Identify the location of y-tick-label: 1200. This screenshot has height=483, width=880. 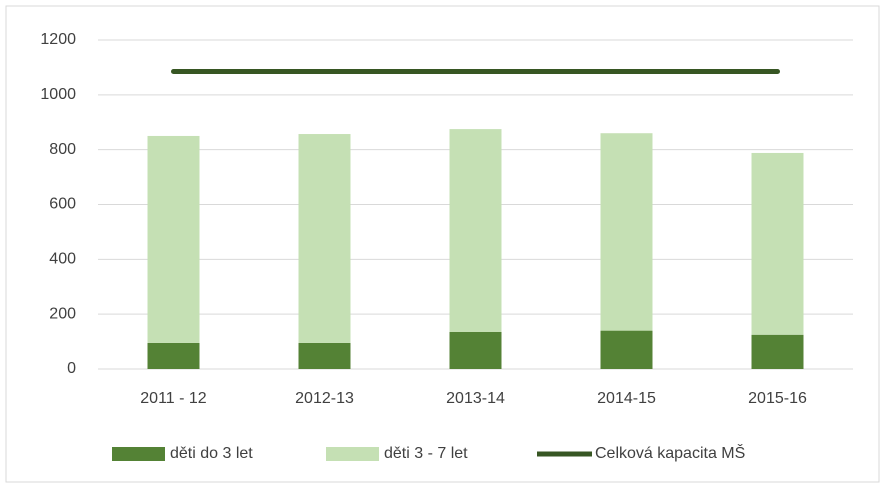
(58, 39).